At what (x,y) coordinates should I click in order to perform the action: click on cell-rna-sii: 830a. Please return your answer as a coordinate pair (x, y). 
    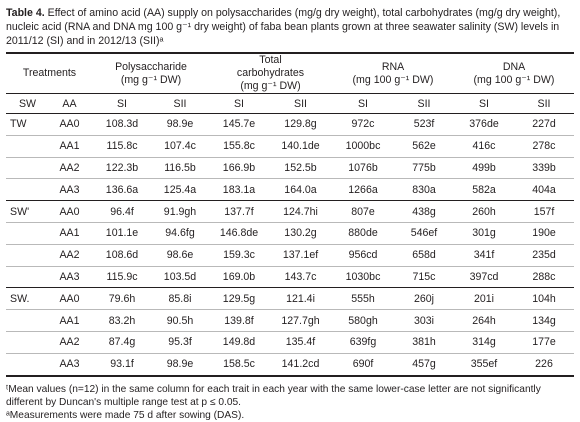
    Looking at the image, I should click on (424, 189).